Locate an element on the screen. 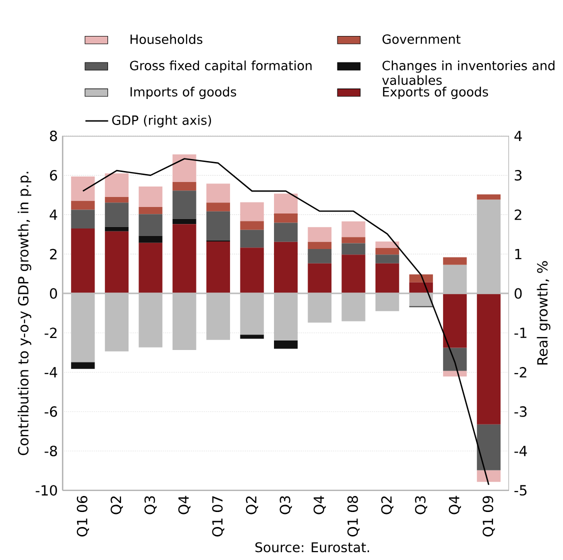 The height and width of the screenshot is (560, 563). y2-tick-label: -5 is located at coordinates (520, 490).